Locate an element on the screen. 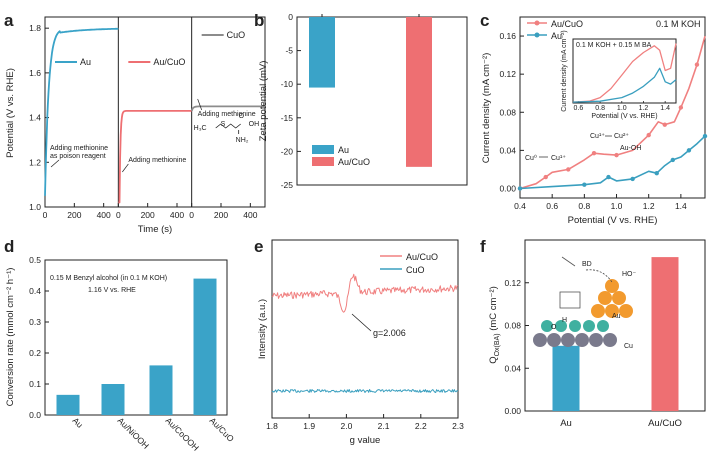  y-tick-label-b: -25 is located at coordinates (287, 185).